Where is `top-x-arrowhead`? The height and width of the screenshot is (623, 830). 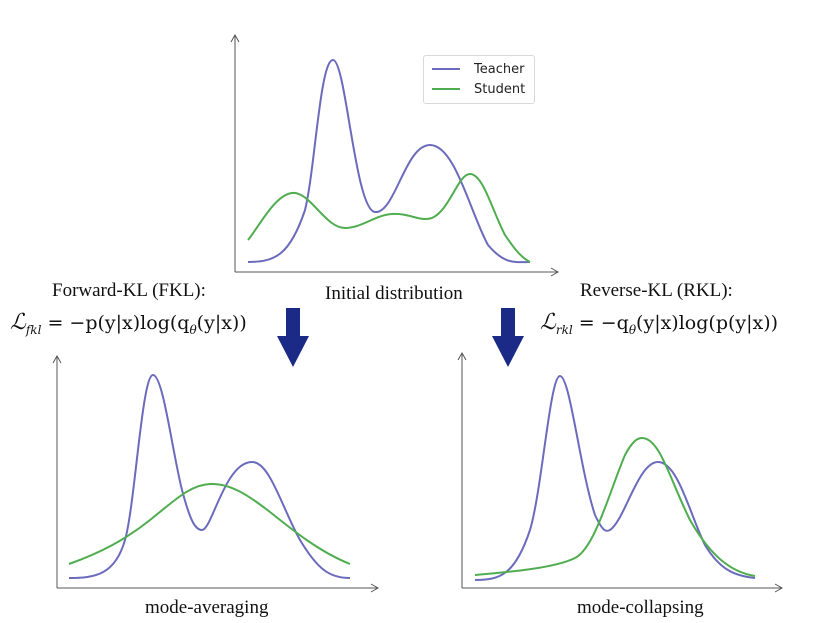 top-x-arrowhead is located at coordinates (555, 272).